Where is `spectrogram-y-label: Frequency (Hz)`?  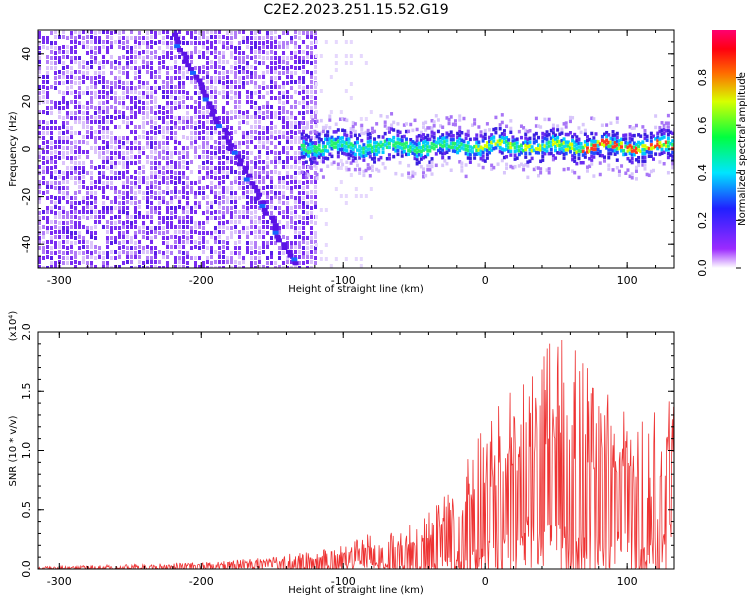
spectrogram-y-label: Frequency (Hz) is located at coordinates (13, 149).